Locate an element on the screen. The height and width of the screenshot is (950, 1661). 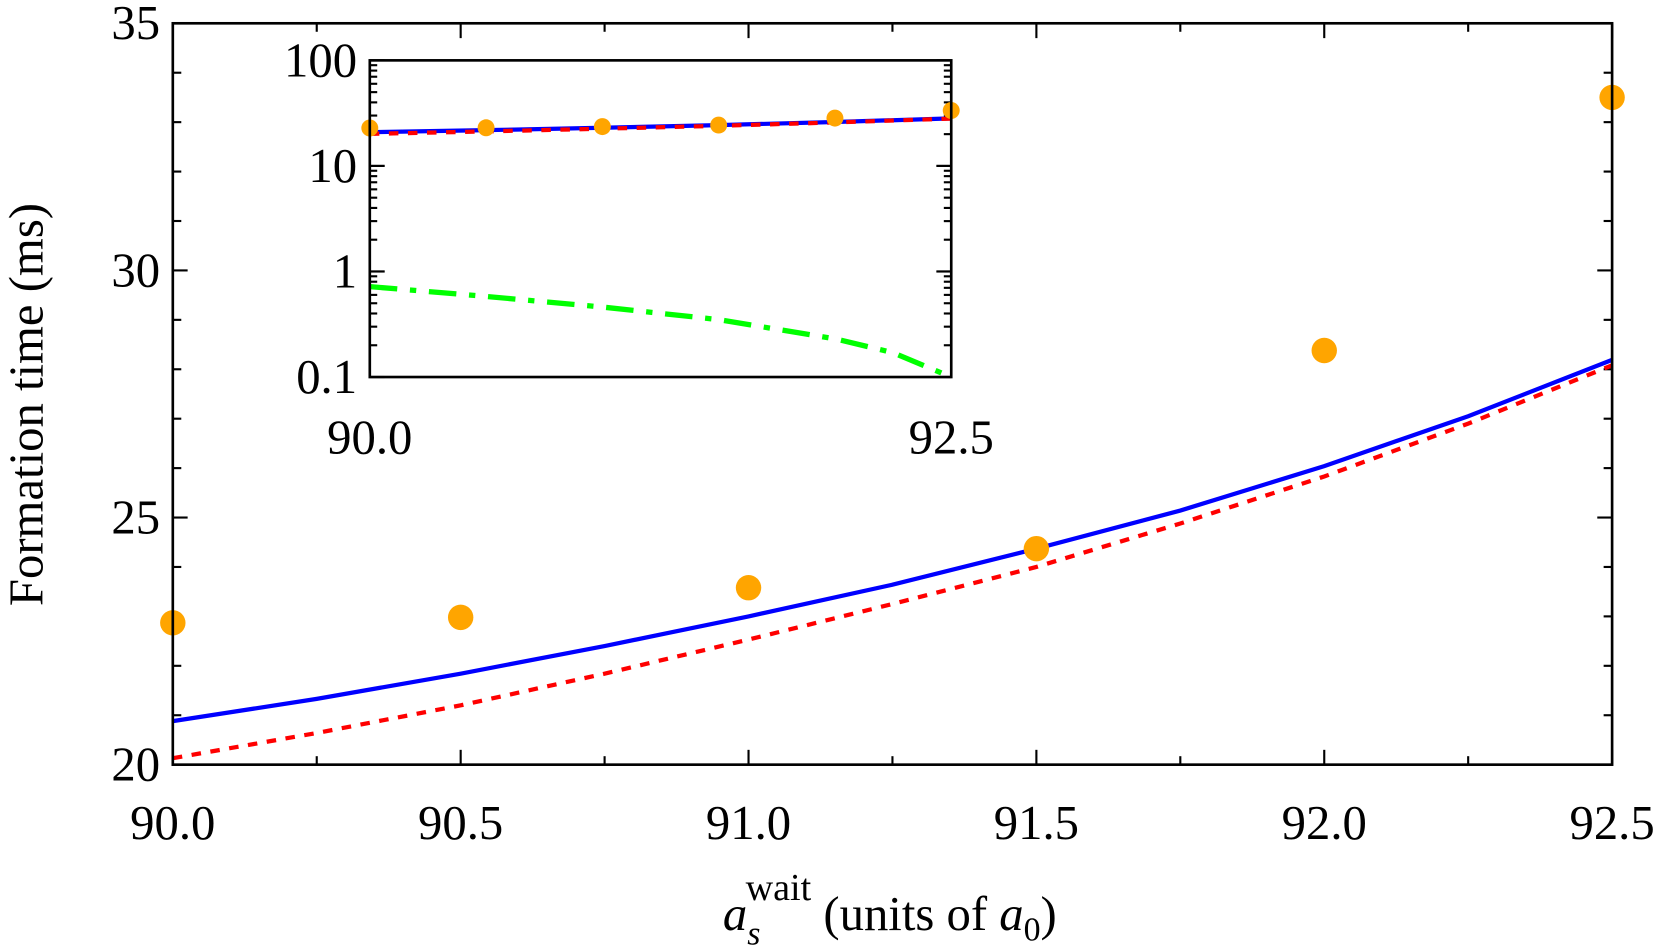
x-label-unit: a is located at coordinates (1011, 914).